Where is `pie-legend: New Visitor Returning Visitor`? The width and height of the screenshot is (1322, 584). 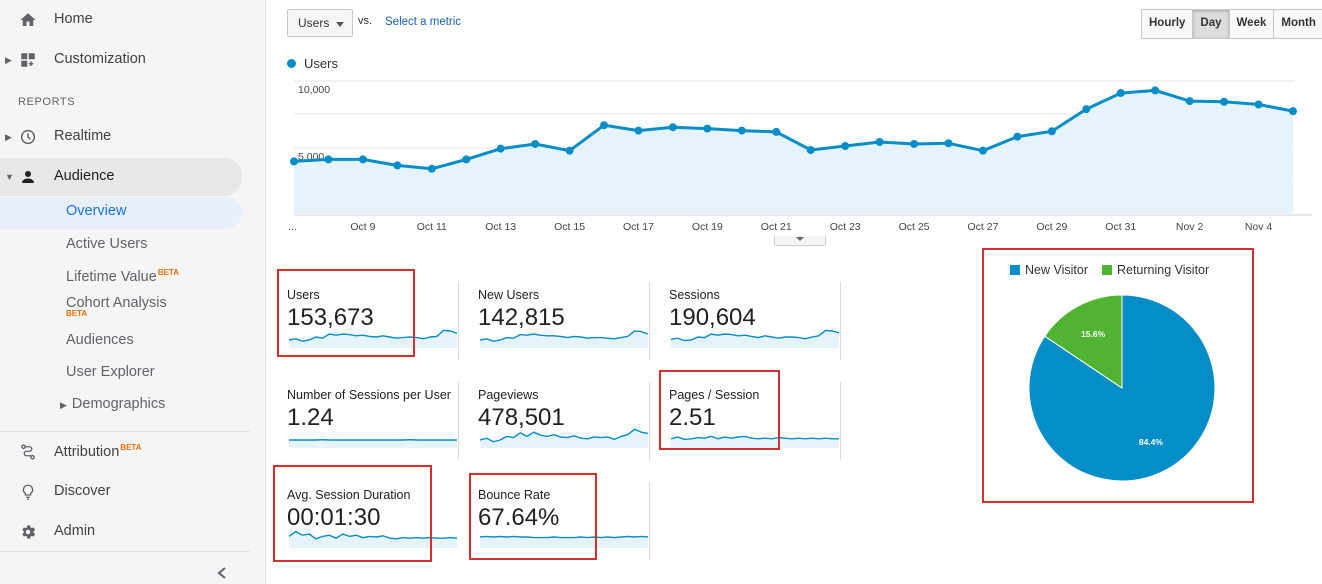
pie-legend: New Visitor Returning Visitor is located at coordinates (1109, 270).